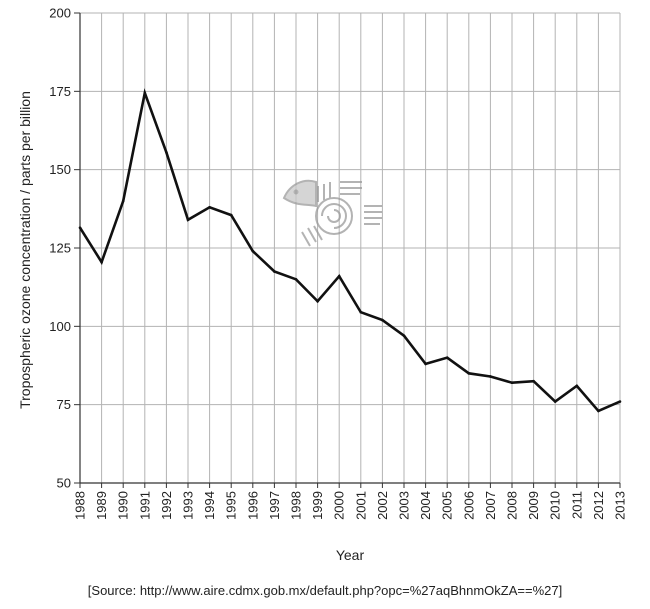 The width and height of the screenshot is (650, 609). What do you see at coordinates (447, 505) in the screenshot?
I see `x-tick-label: 2005` at bounding box center [447, 505].